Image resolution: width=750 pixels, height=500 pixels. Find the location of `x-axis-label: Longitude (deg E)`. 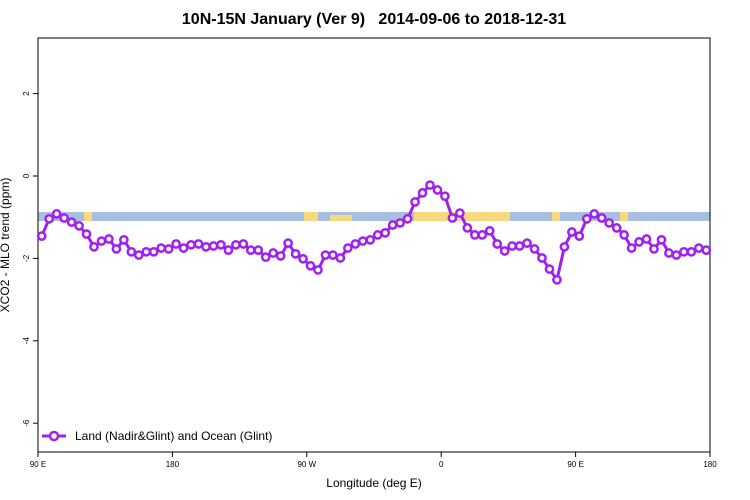

x-axis-label: Longitude (deg E) is located at coordinates (373, 483).